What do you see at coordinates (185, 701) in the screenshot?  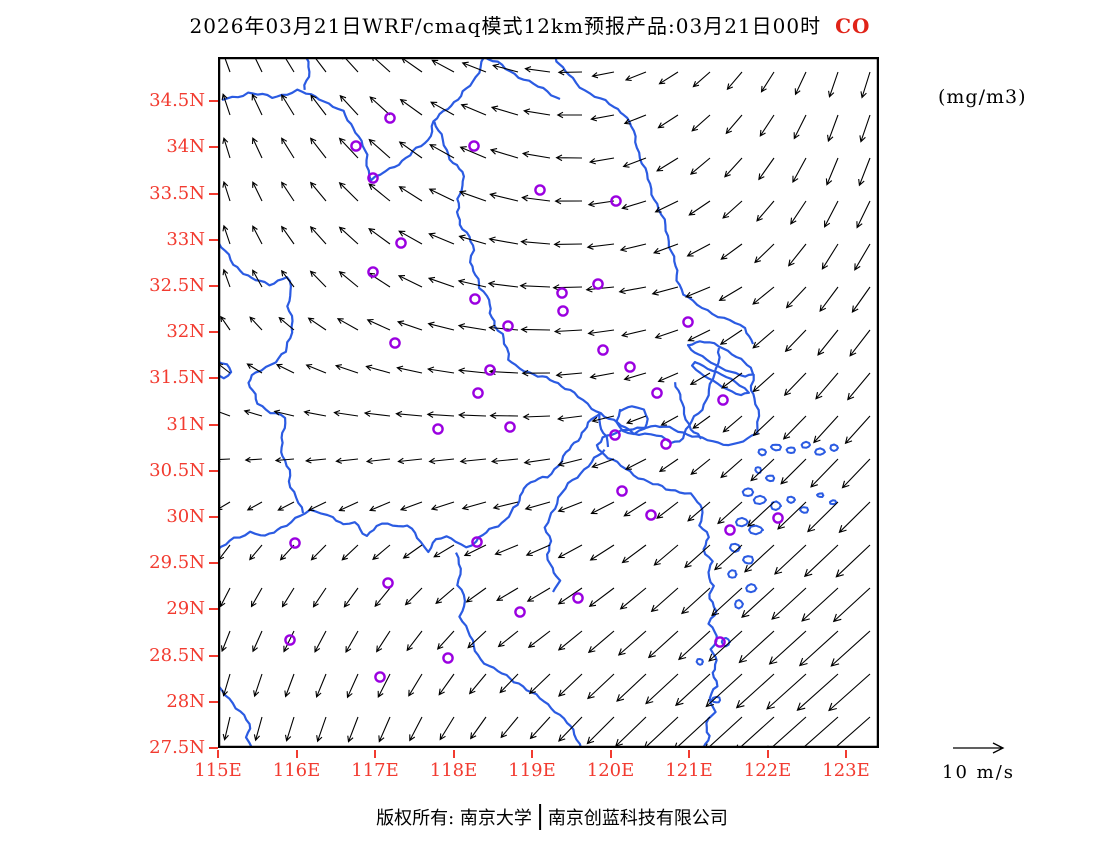 I see `lat-tick-label: 28N` at bounding box center [185, 701].